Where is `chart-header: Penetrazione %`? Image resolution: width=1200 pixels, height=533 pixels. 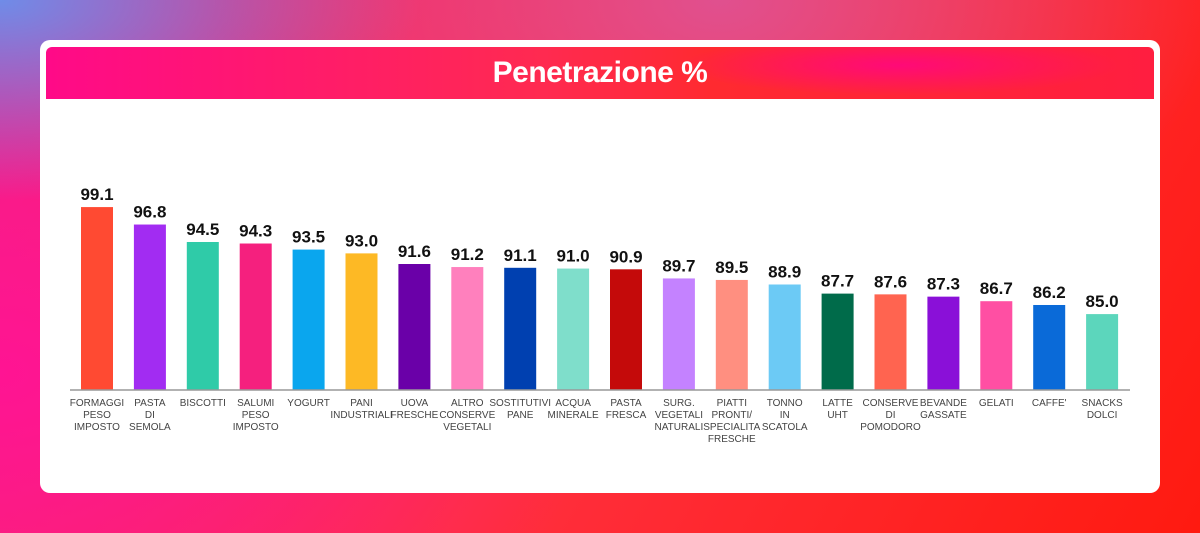
chart-header: Penetrazione % is located at coordinates (600, 73).